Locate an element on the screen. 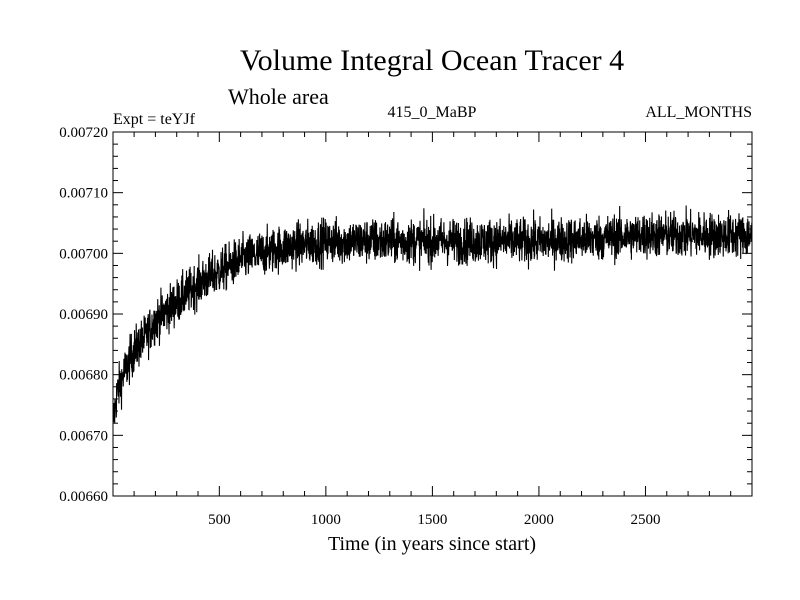 Image resolution: width=800 pixels, height=600 pixels. x-tick-label: 2000 is located at coordinates (539, 520).